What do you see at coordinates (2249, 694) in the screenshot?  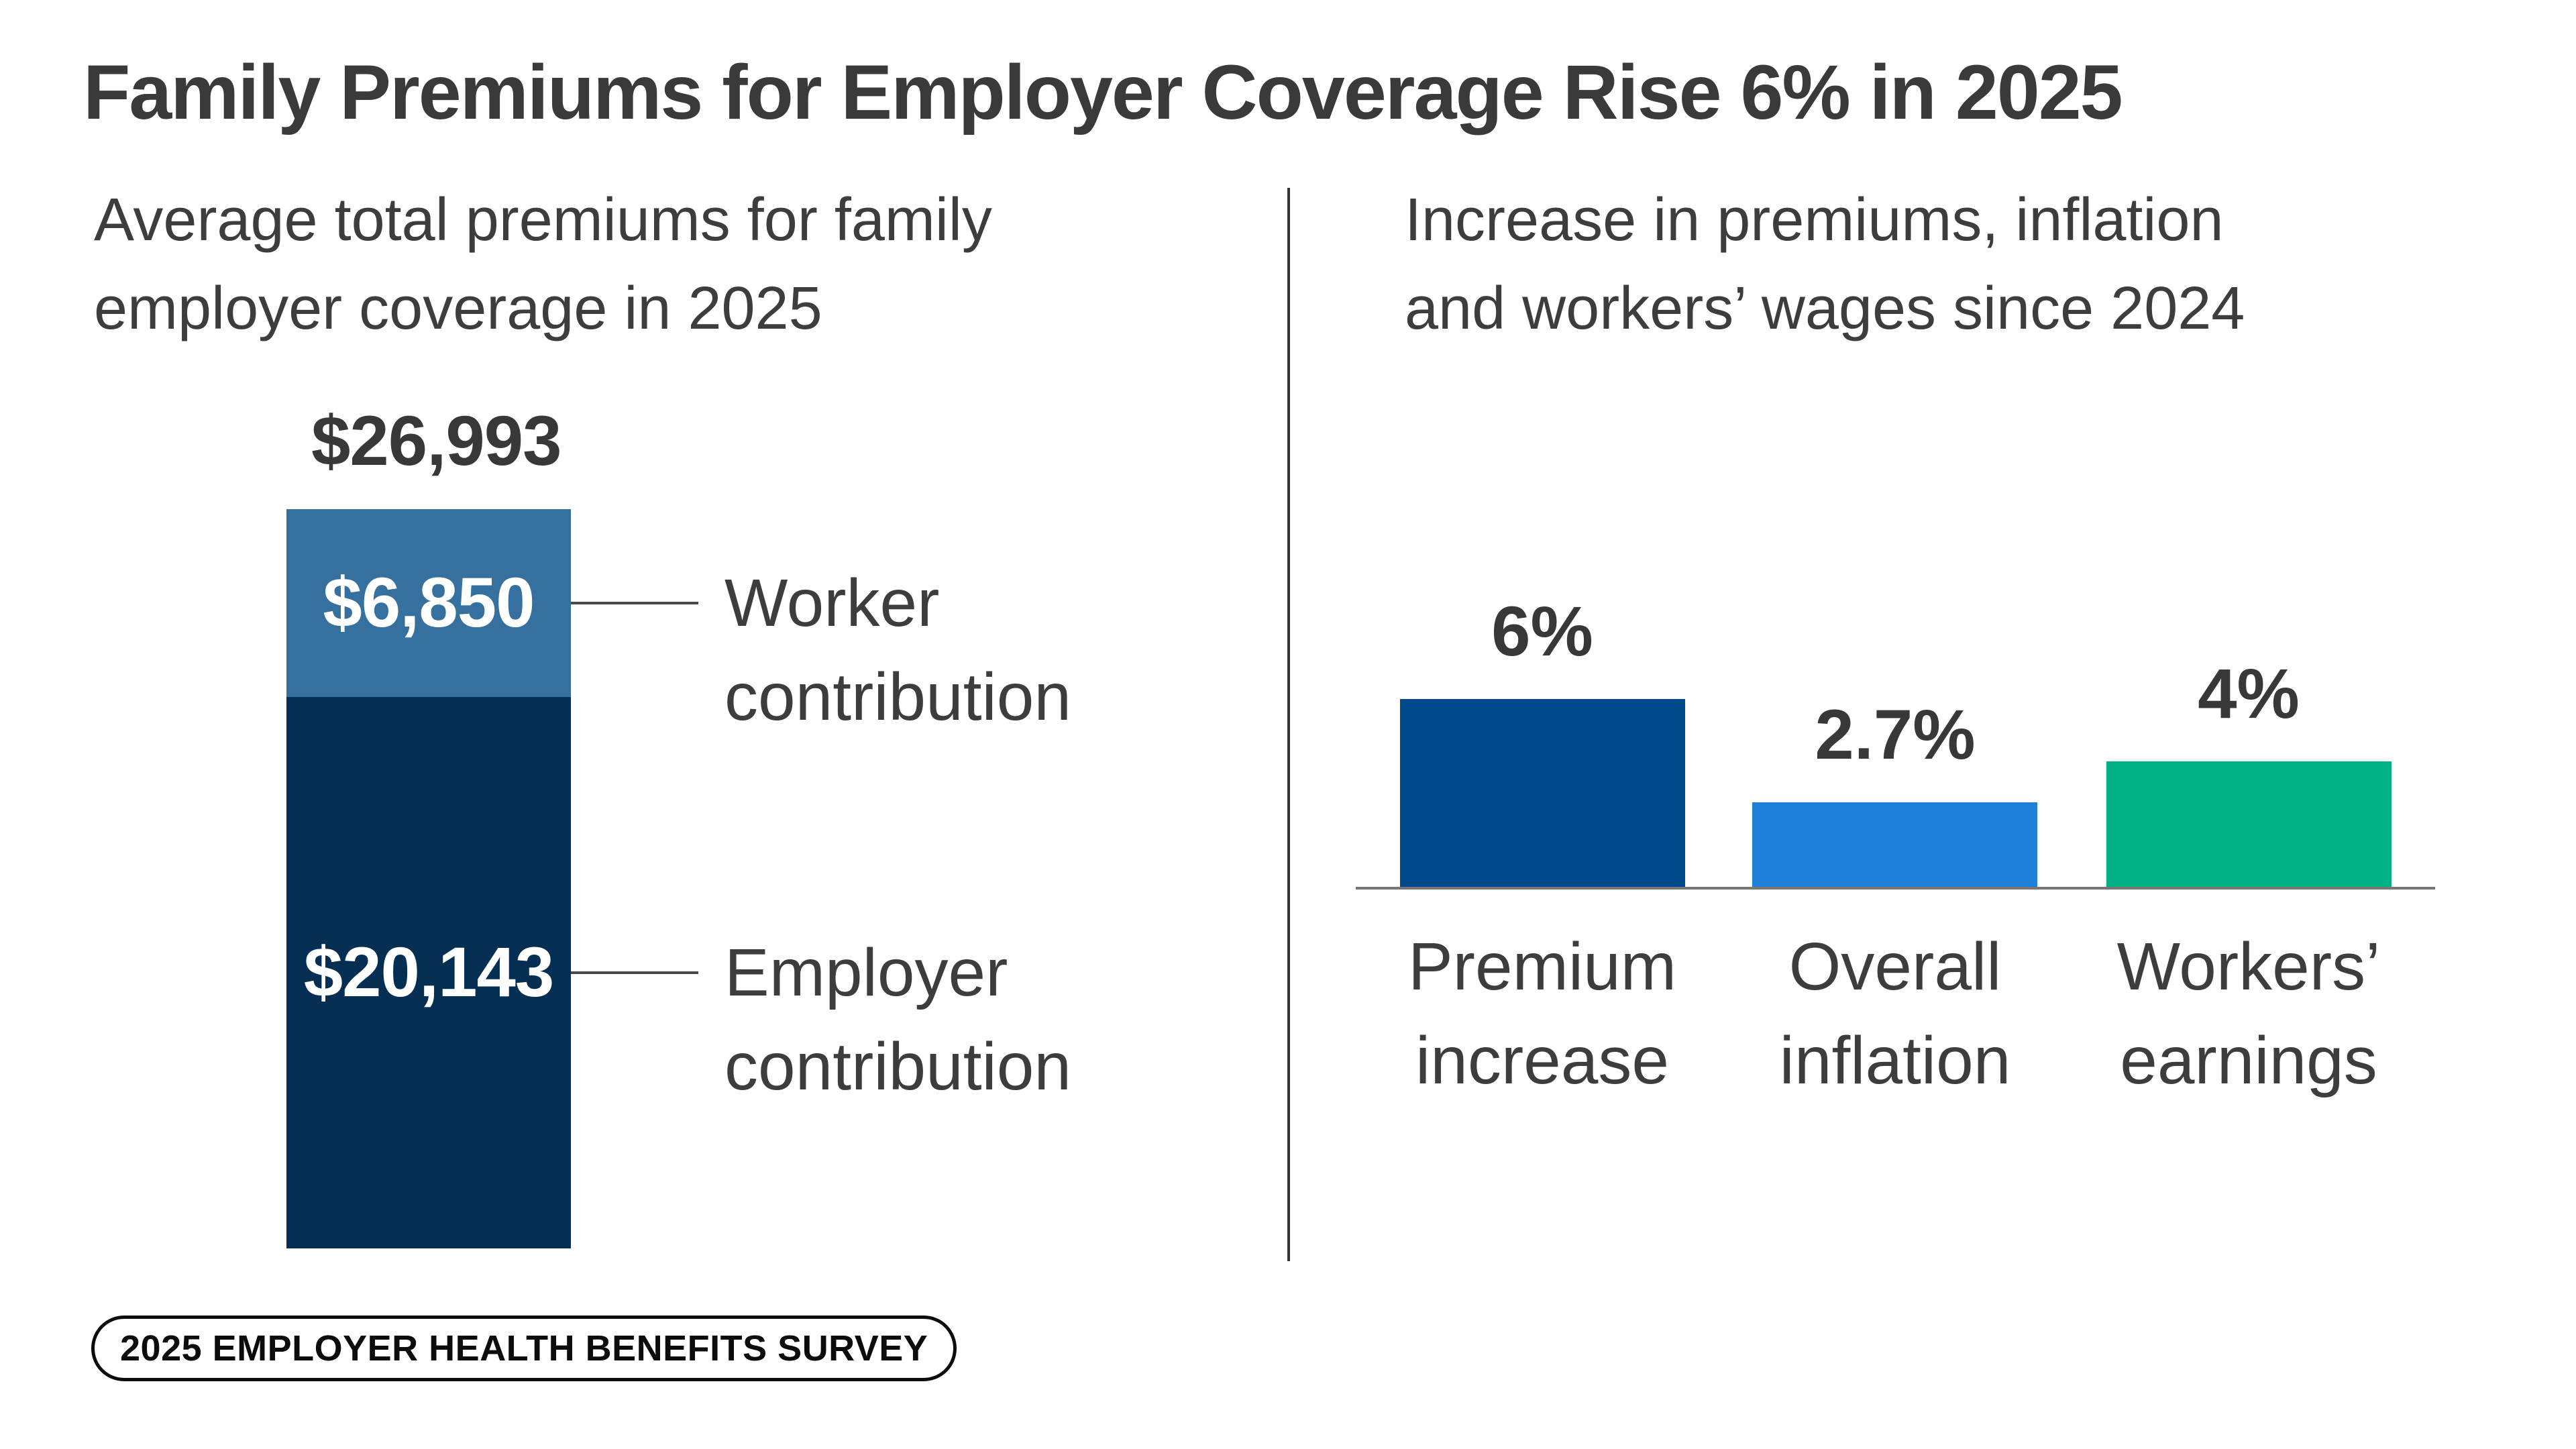 I see `workers-earnings-value-label: 4%` at bounding box center [2249, 694].